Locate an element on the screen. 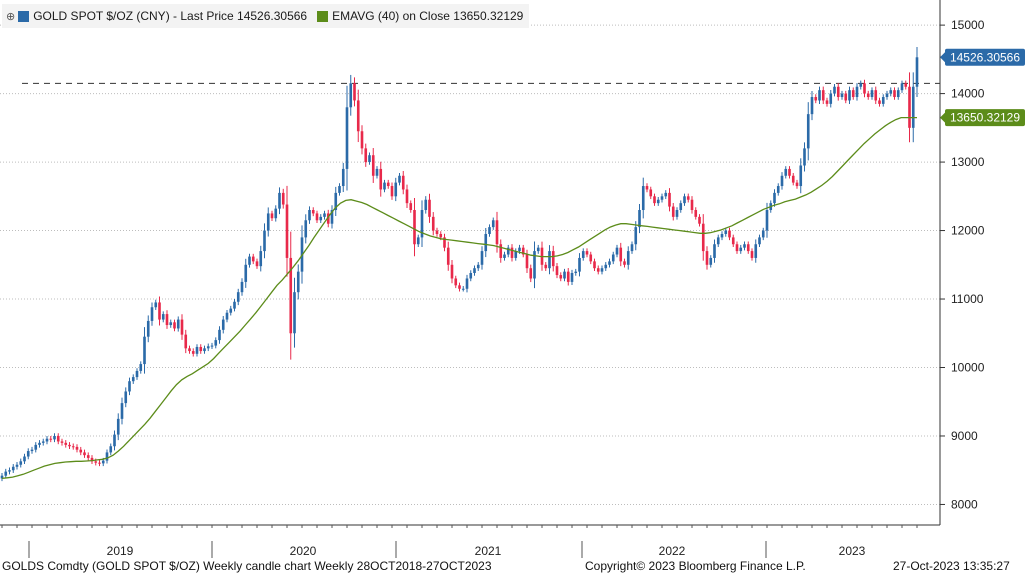 Image resolution: width=1025 pixels, height=577 pixels. x-tick-label: 2023 is located at coordinates (852, 551).